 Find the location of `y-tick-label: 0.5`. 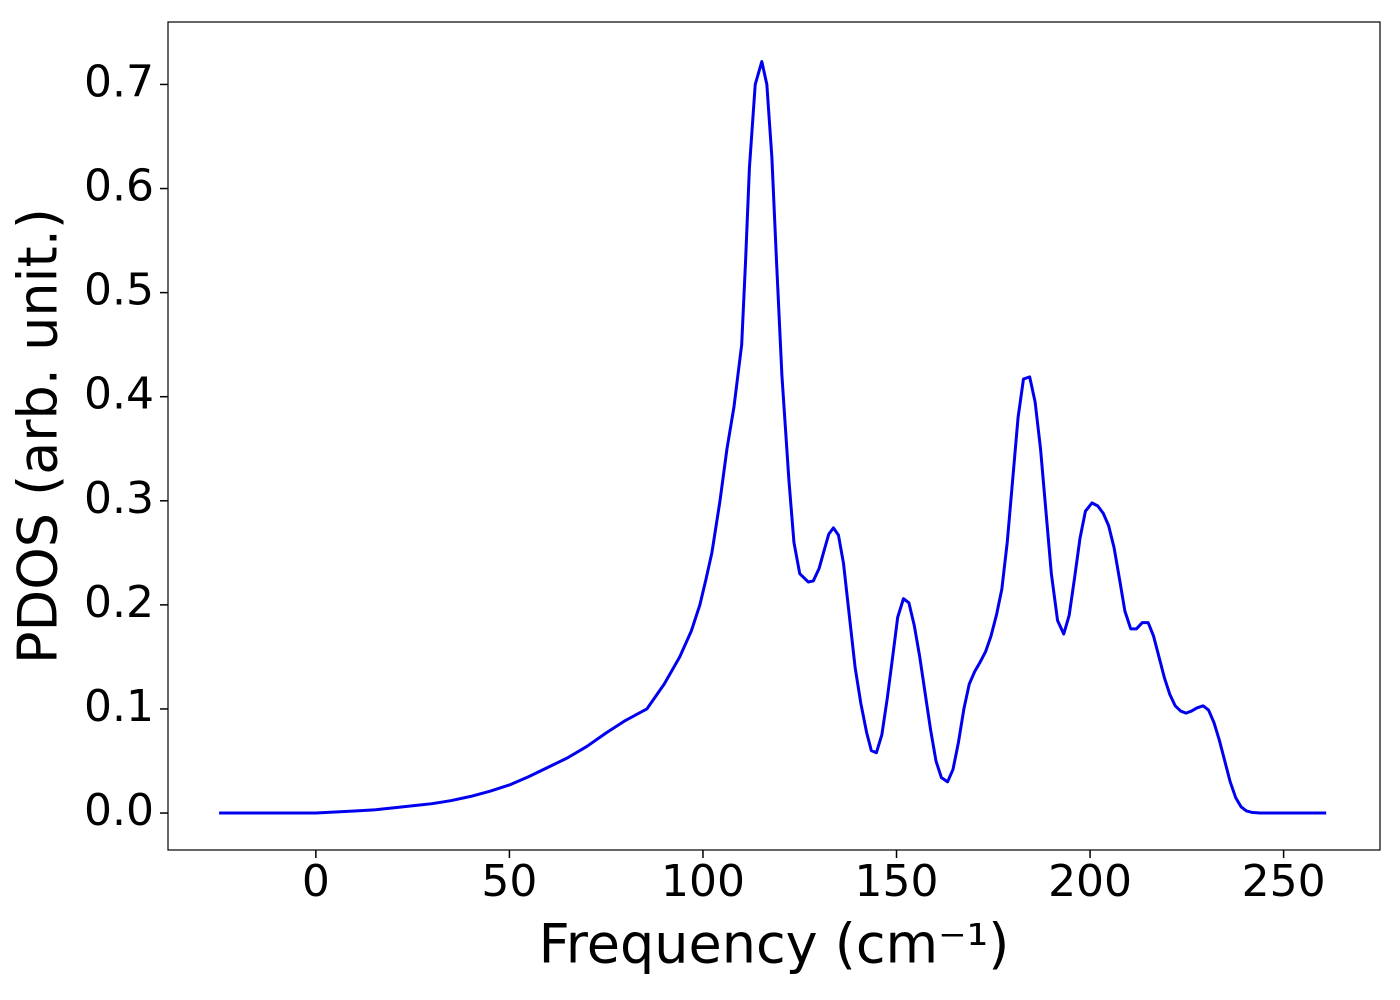

y-tick-label: 0.5 is located at coordinates (119, 290).